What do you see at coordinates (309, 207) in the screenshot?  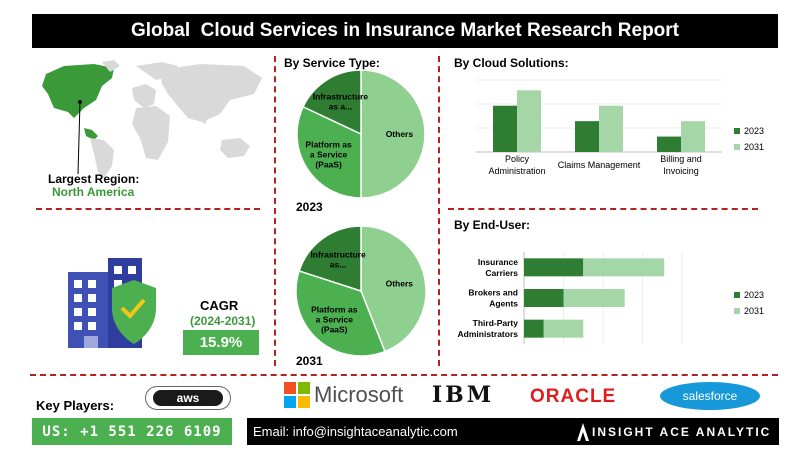 I see `pie-year-2023: 2023` at bounding box center [309, 207].